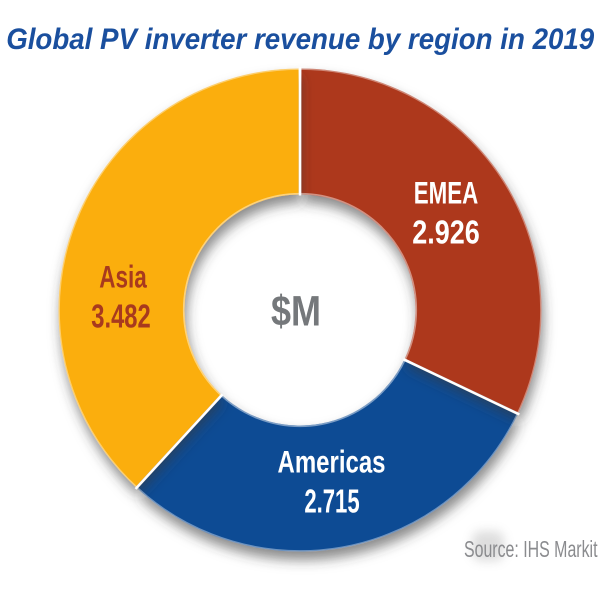 Image resolution: width=600 pixels, height=604 pixels. Describe the element at coordinates (446, 232) in the screenshot. I see `svg-text: 2.926` at that location.